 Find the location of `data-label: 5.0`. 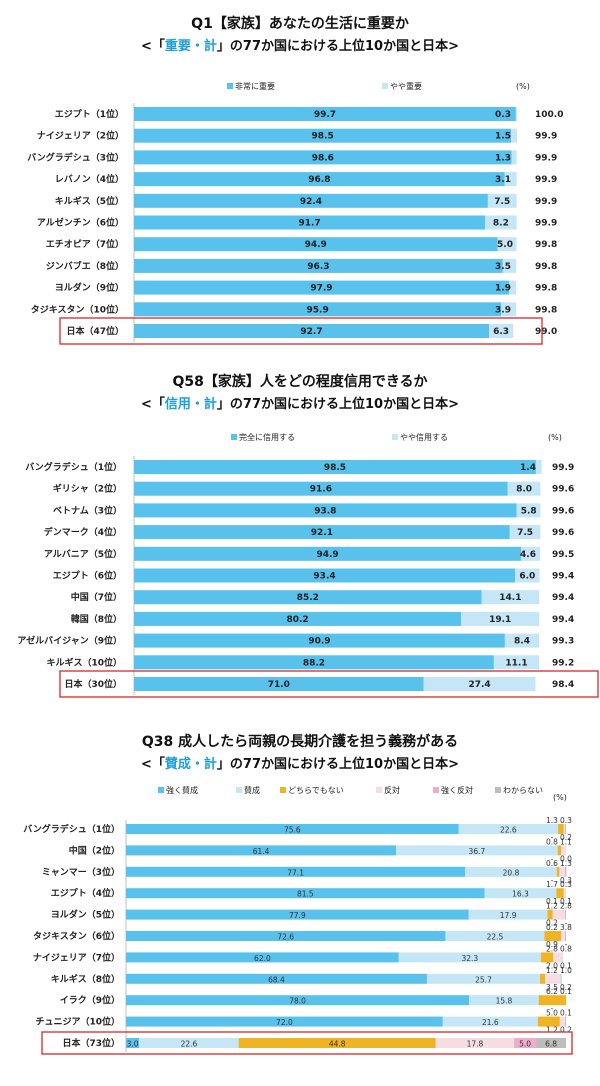

data-label: 5.0 is located at coordinates (505, 245).